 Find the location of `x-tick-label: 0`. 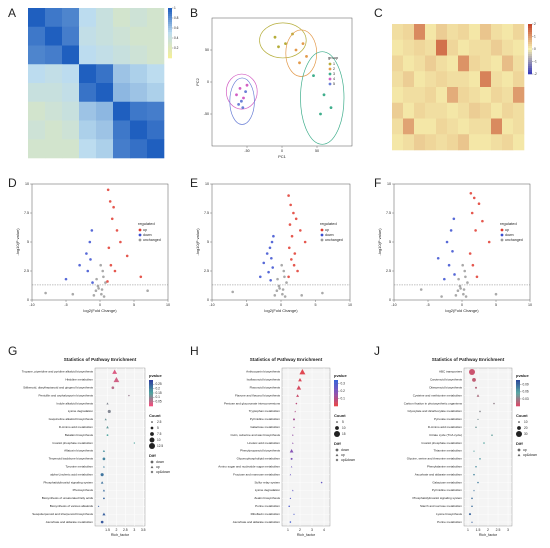

x-tick-label: 0 is located at coordinates (100, 305).